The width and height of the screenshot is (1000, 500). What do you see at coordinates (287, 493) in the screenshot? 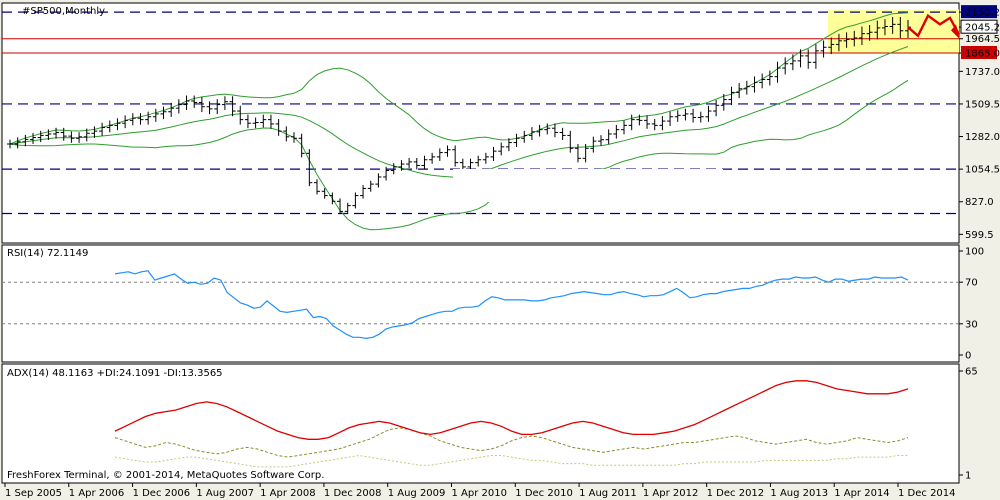
I see `x-tick-label: 1 Apr 2008` at bounding box center [287, 493].